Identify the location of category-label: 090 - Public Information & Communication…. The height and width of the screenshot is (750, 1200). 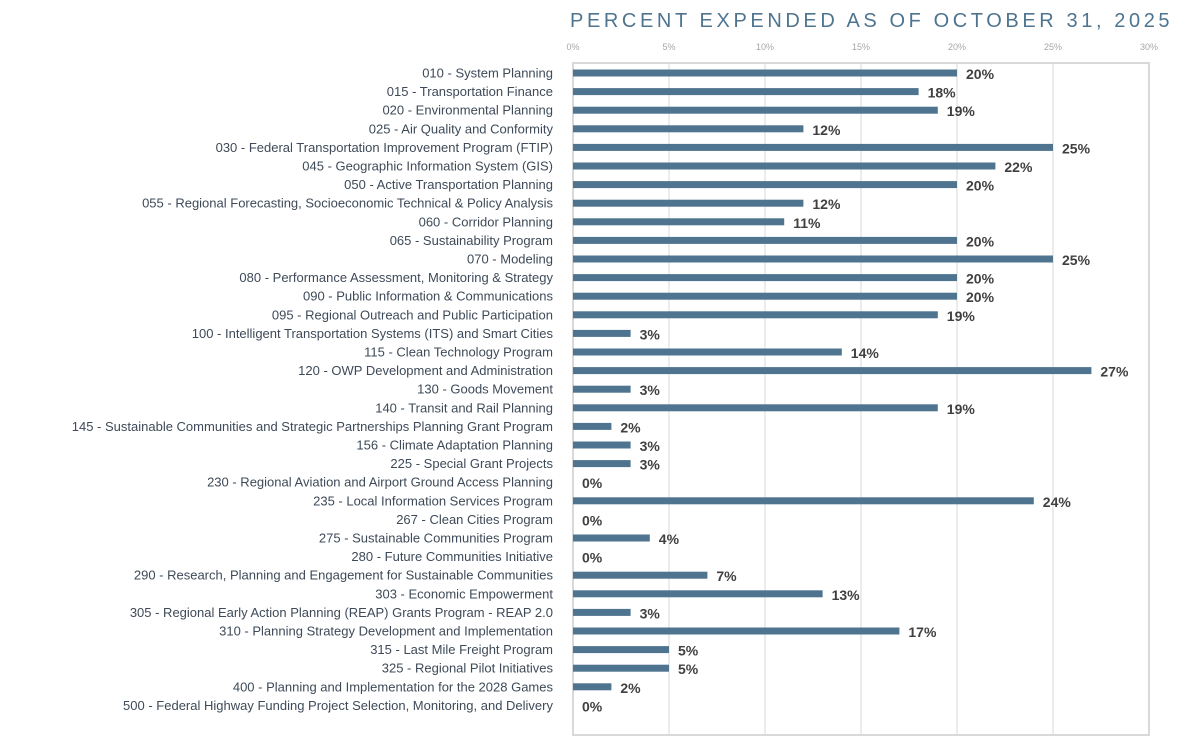
(428, 296).